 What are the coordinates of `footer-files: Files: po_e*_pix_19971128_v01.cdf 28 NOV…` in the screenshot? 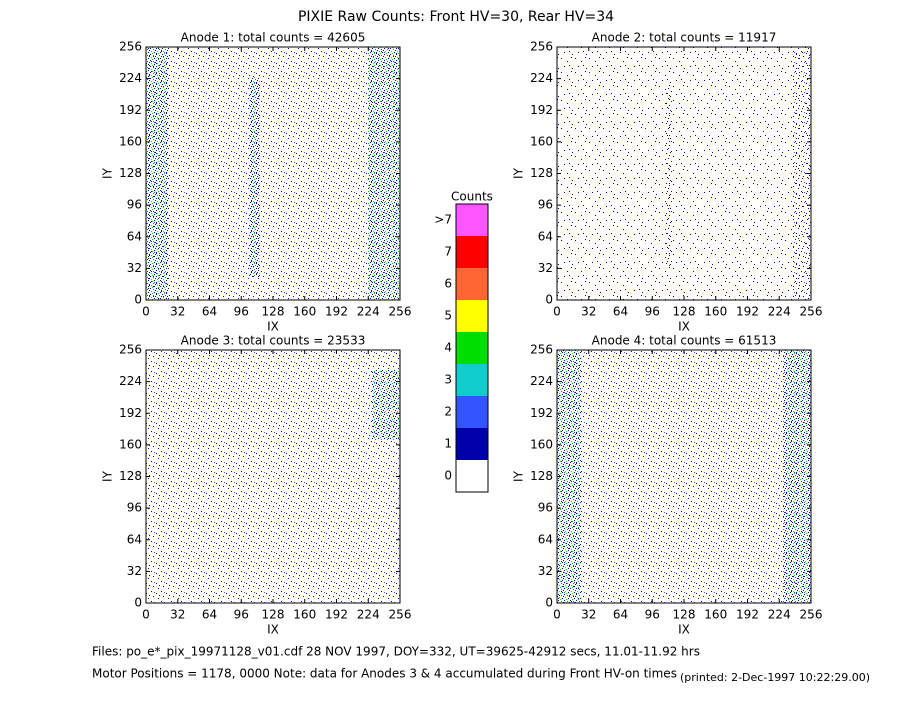 It's located at (396, 652).